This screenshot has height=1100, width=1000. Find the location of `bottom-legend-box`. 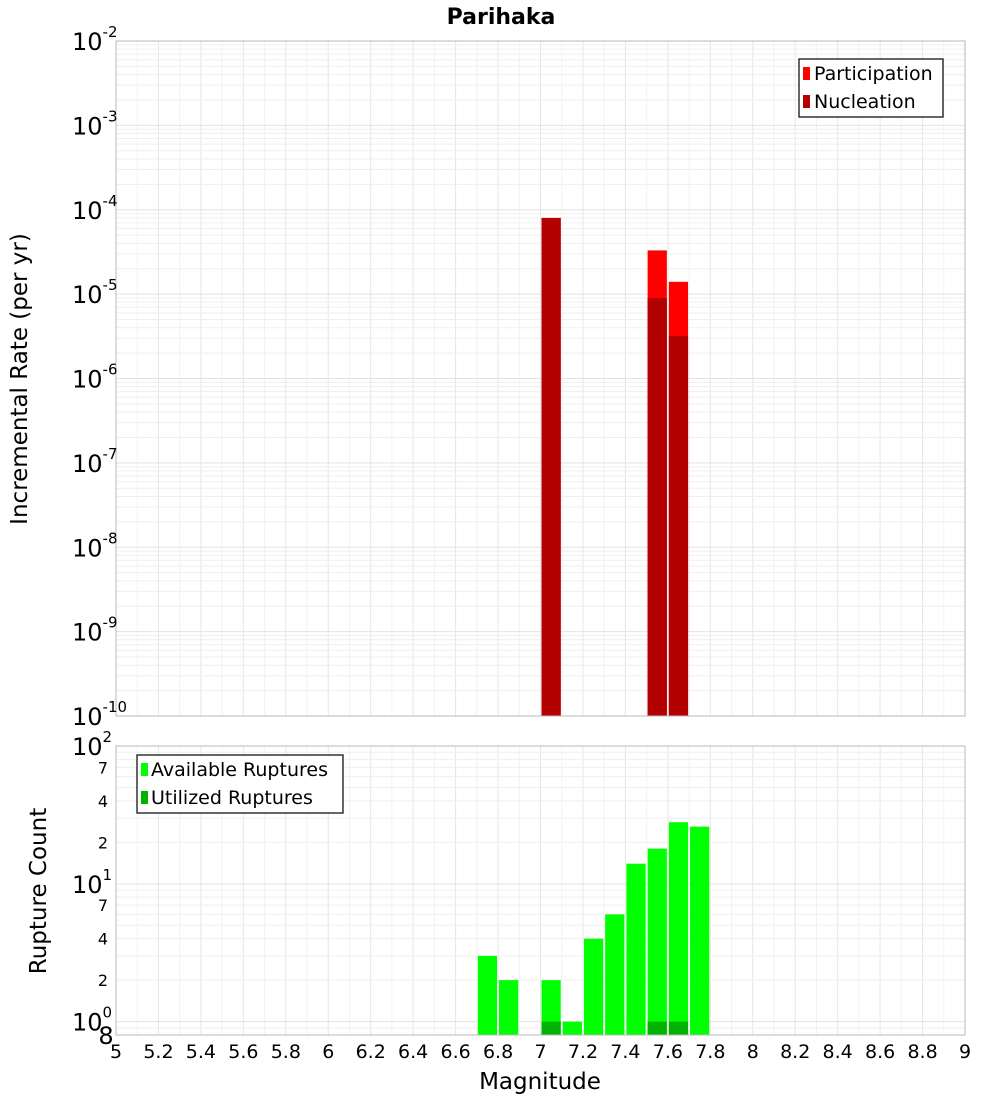

bottom-legend-box is located at coordinates (240, 784).